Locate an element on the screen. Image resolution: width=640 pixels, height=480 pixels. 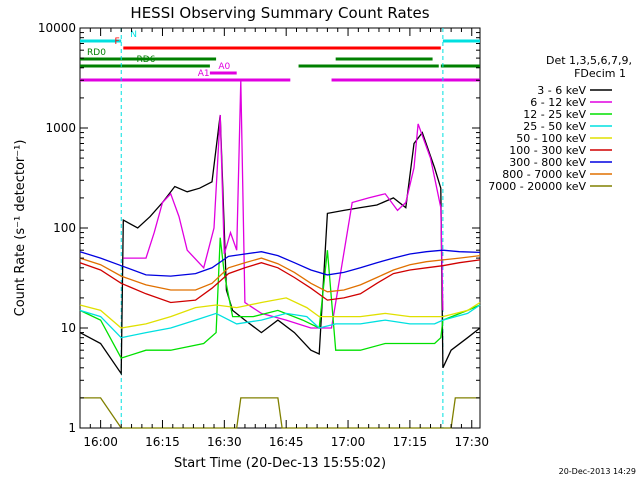
legend-label: 800 - 7000 keV is located at coordinates (544, 174).